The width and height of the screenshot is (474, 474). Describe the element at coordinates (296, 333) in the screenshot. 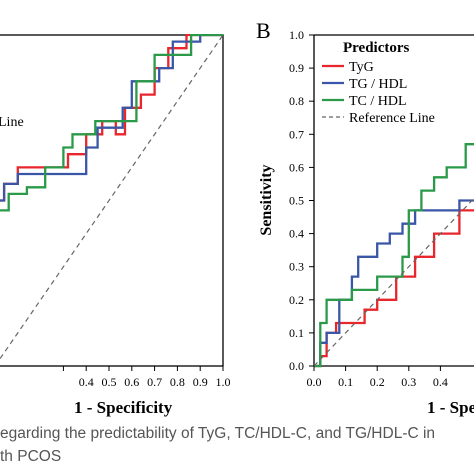

I see `panel-b-y-tick-label: 0.1` at that location.